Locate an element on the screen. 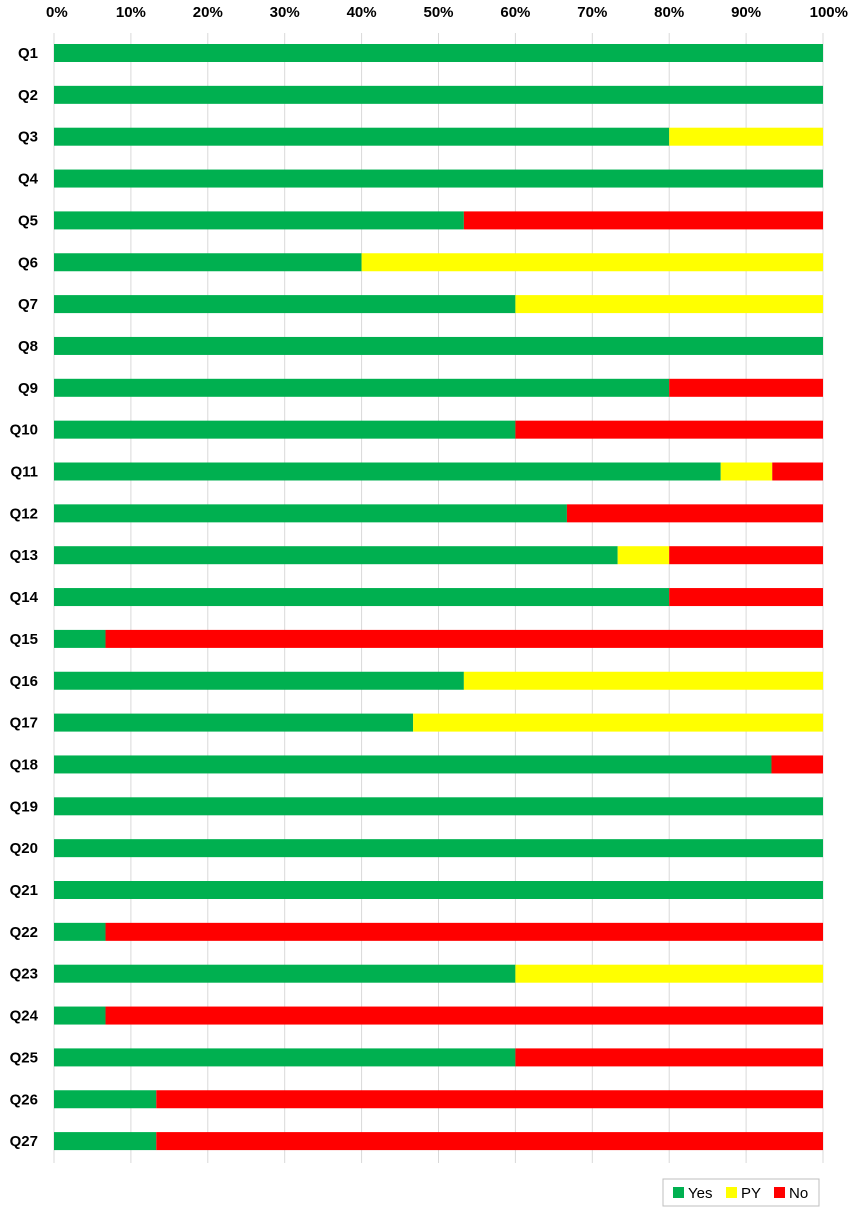  legend-frame is located at coordinates (741, 1192).